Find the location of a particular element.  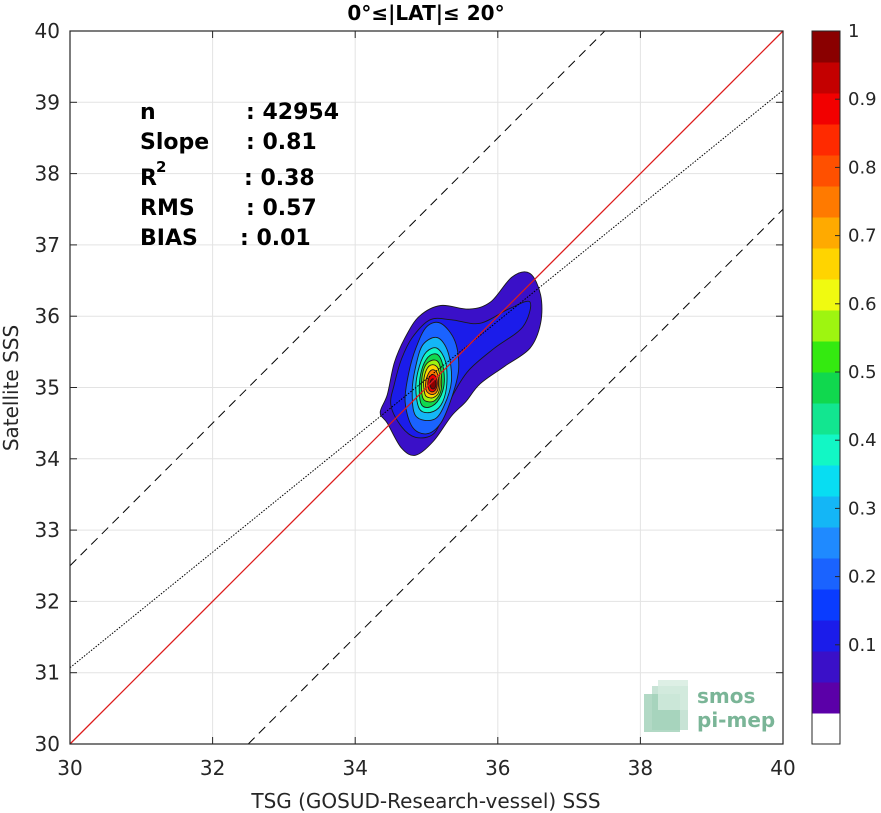

stat-slope-label: Slope is located at coordinates (174, 142).